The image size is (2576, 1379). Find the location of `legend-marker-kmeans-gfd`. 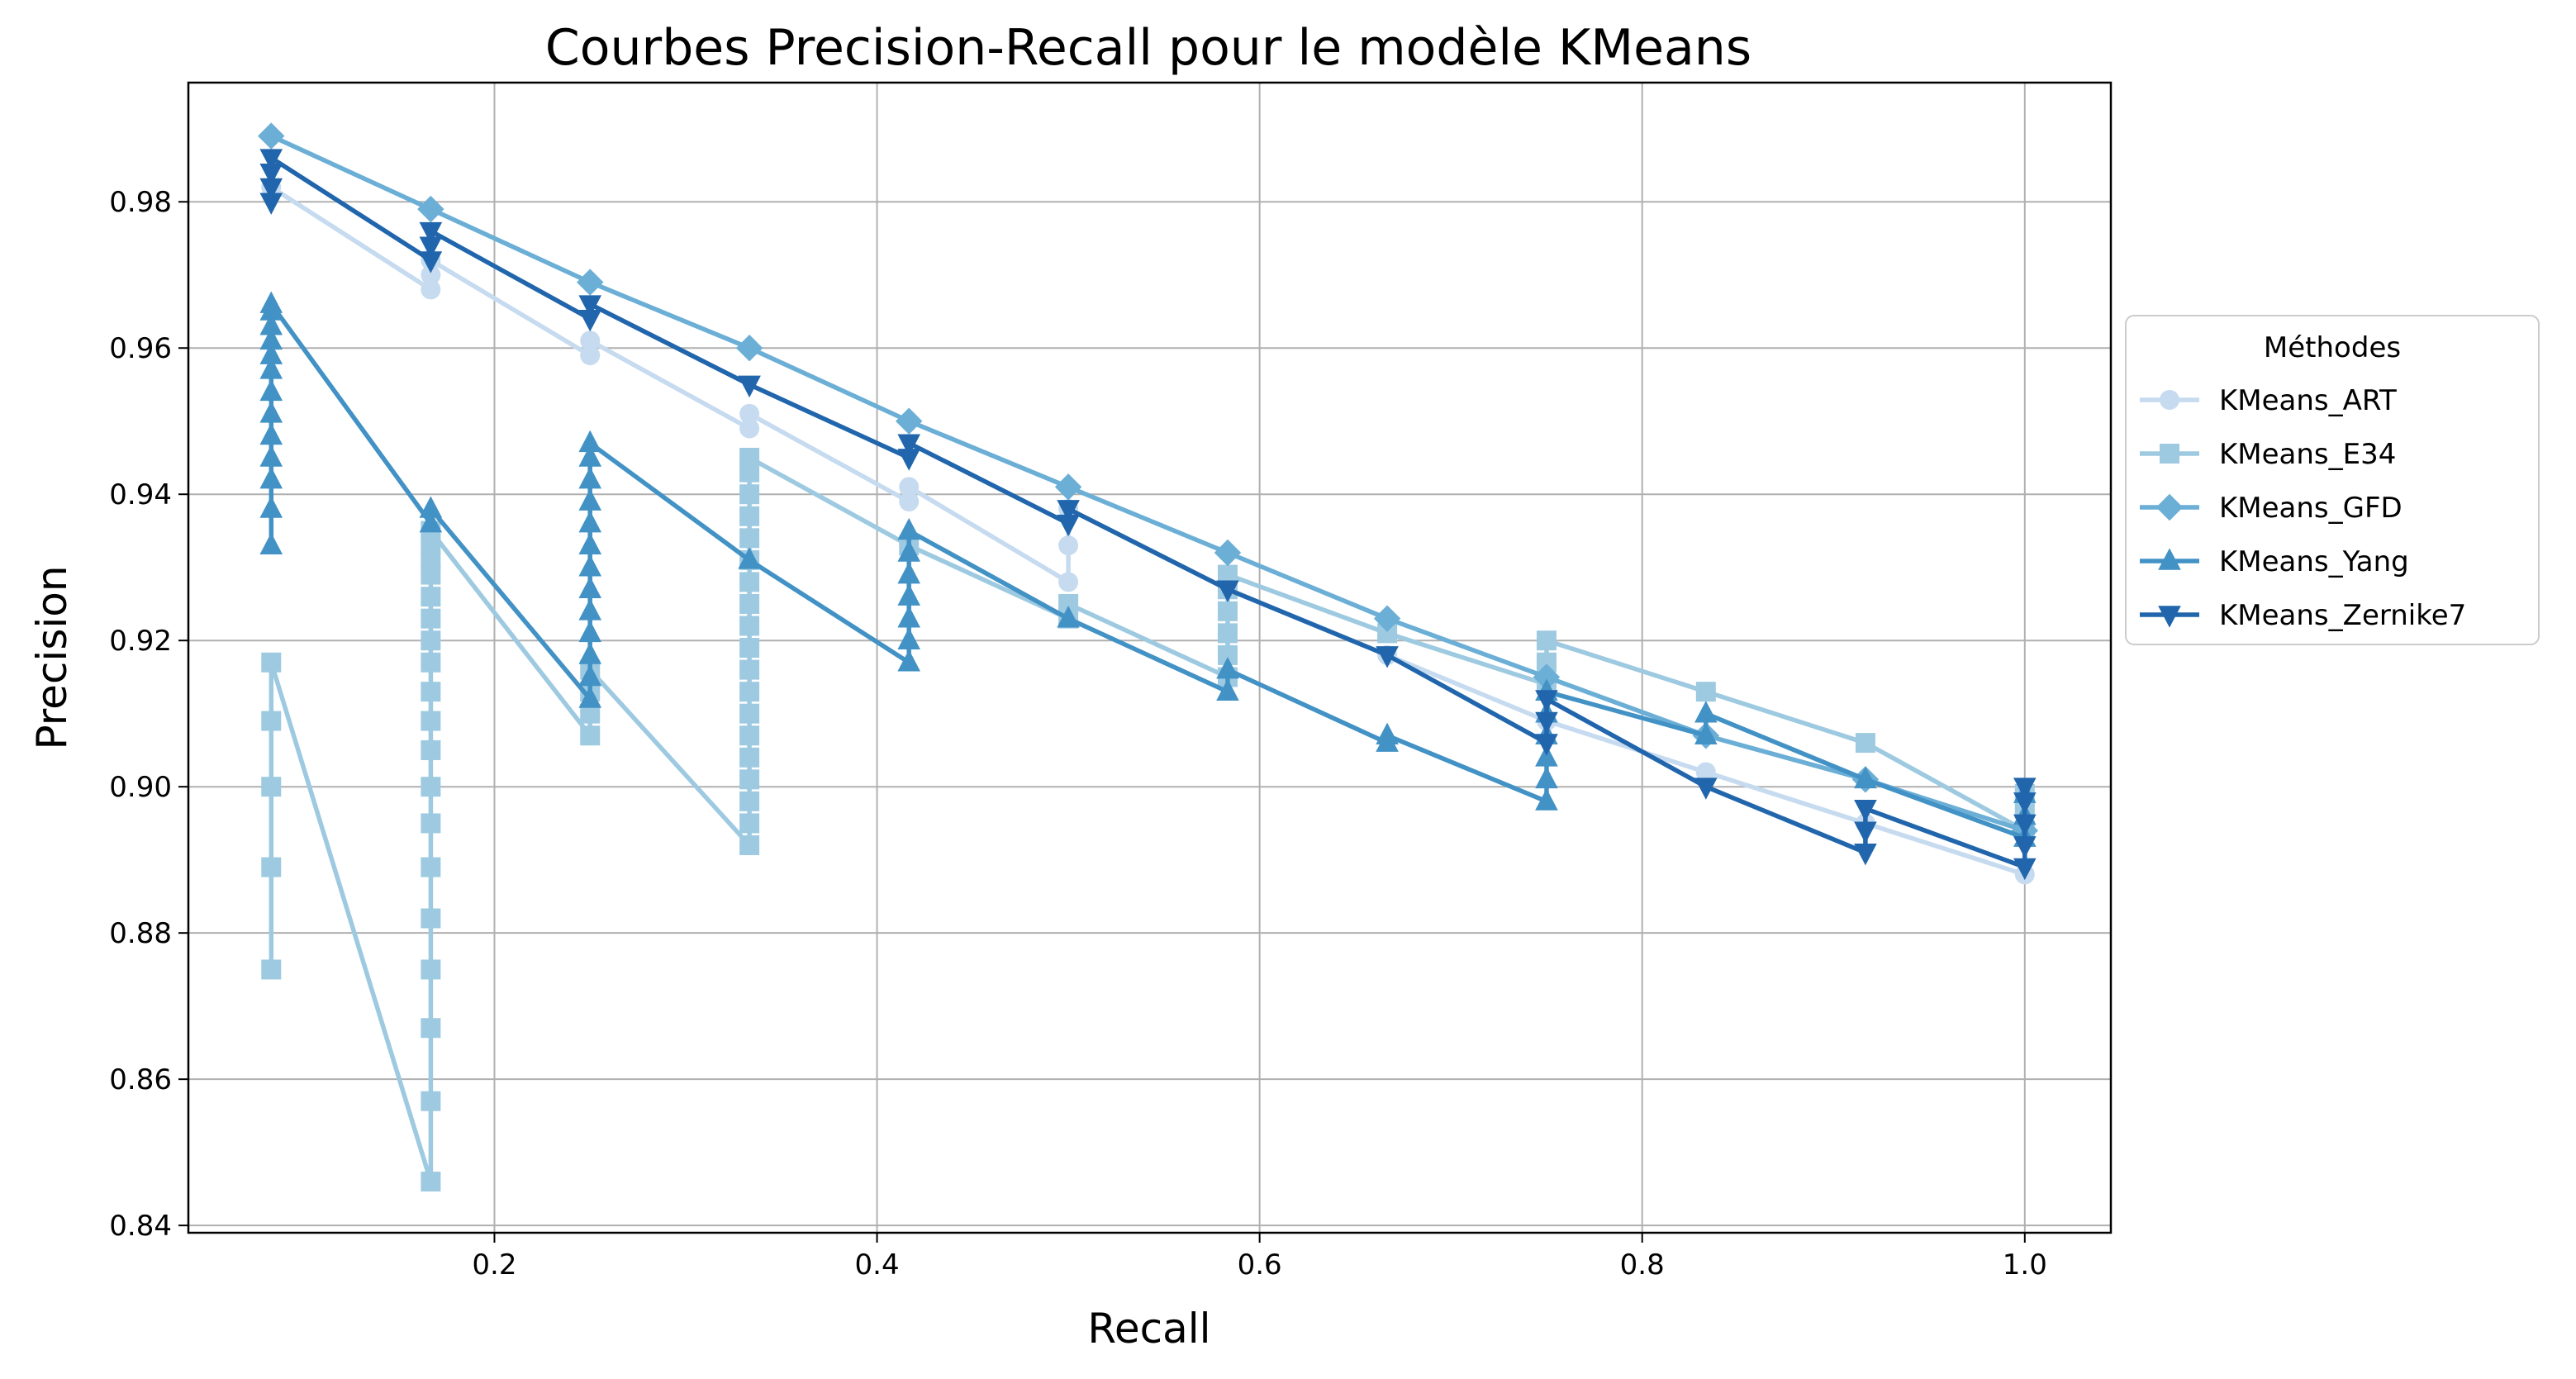

legend-marker-kmeans-gfd is located at coordinates (2169, 507).